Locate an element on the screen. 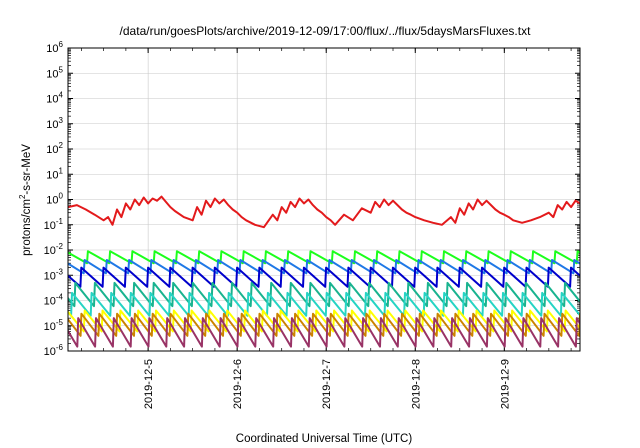 Image resolution: width=640 pixels, height=448 pixels. y-tick-label: 10⁻³ is located at coordinates (54, 274).